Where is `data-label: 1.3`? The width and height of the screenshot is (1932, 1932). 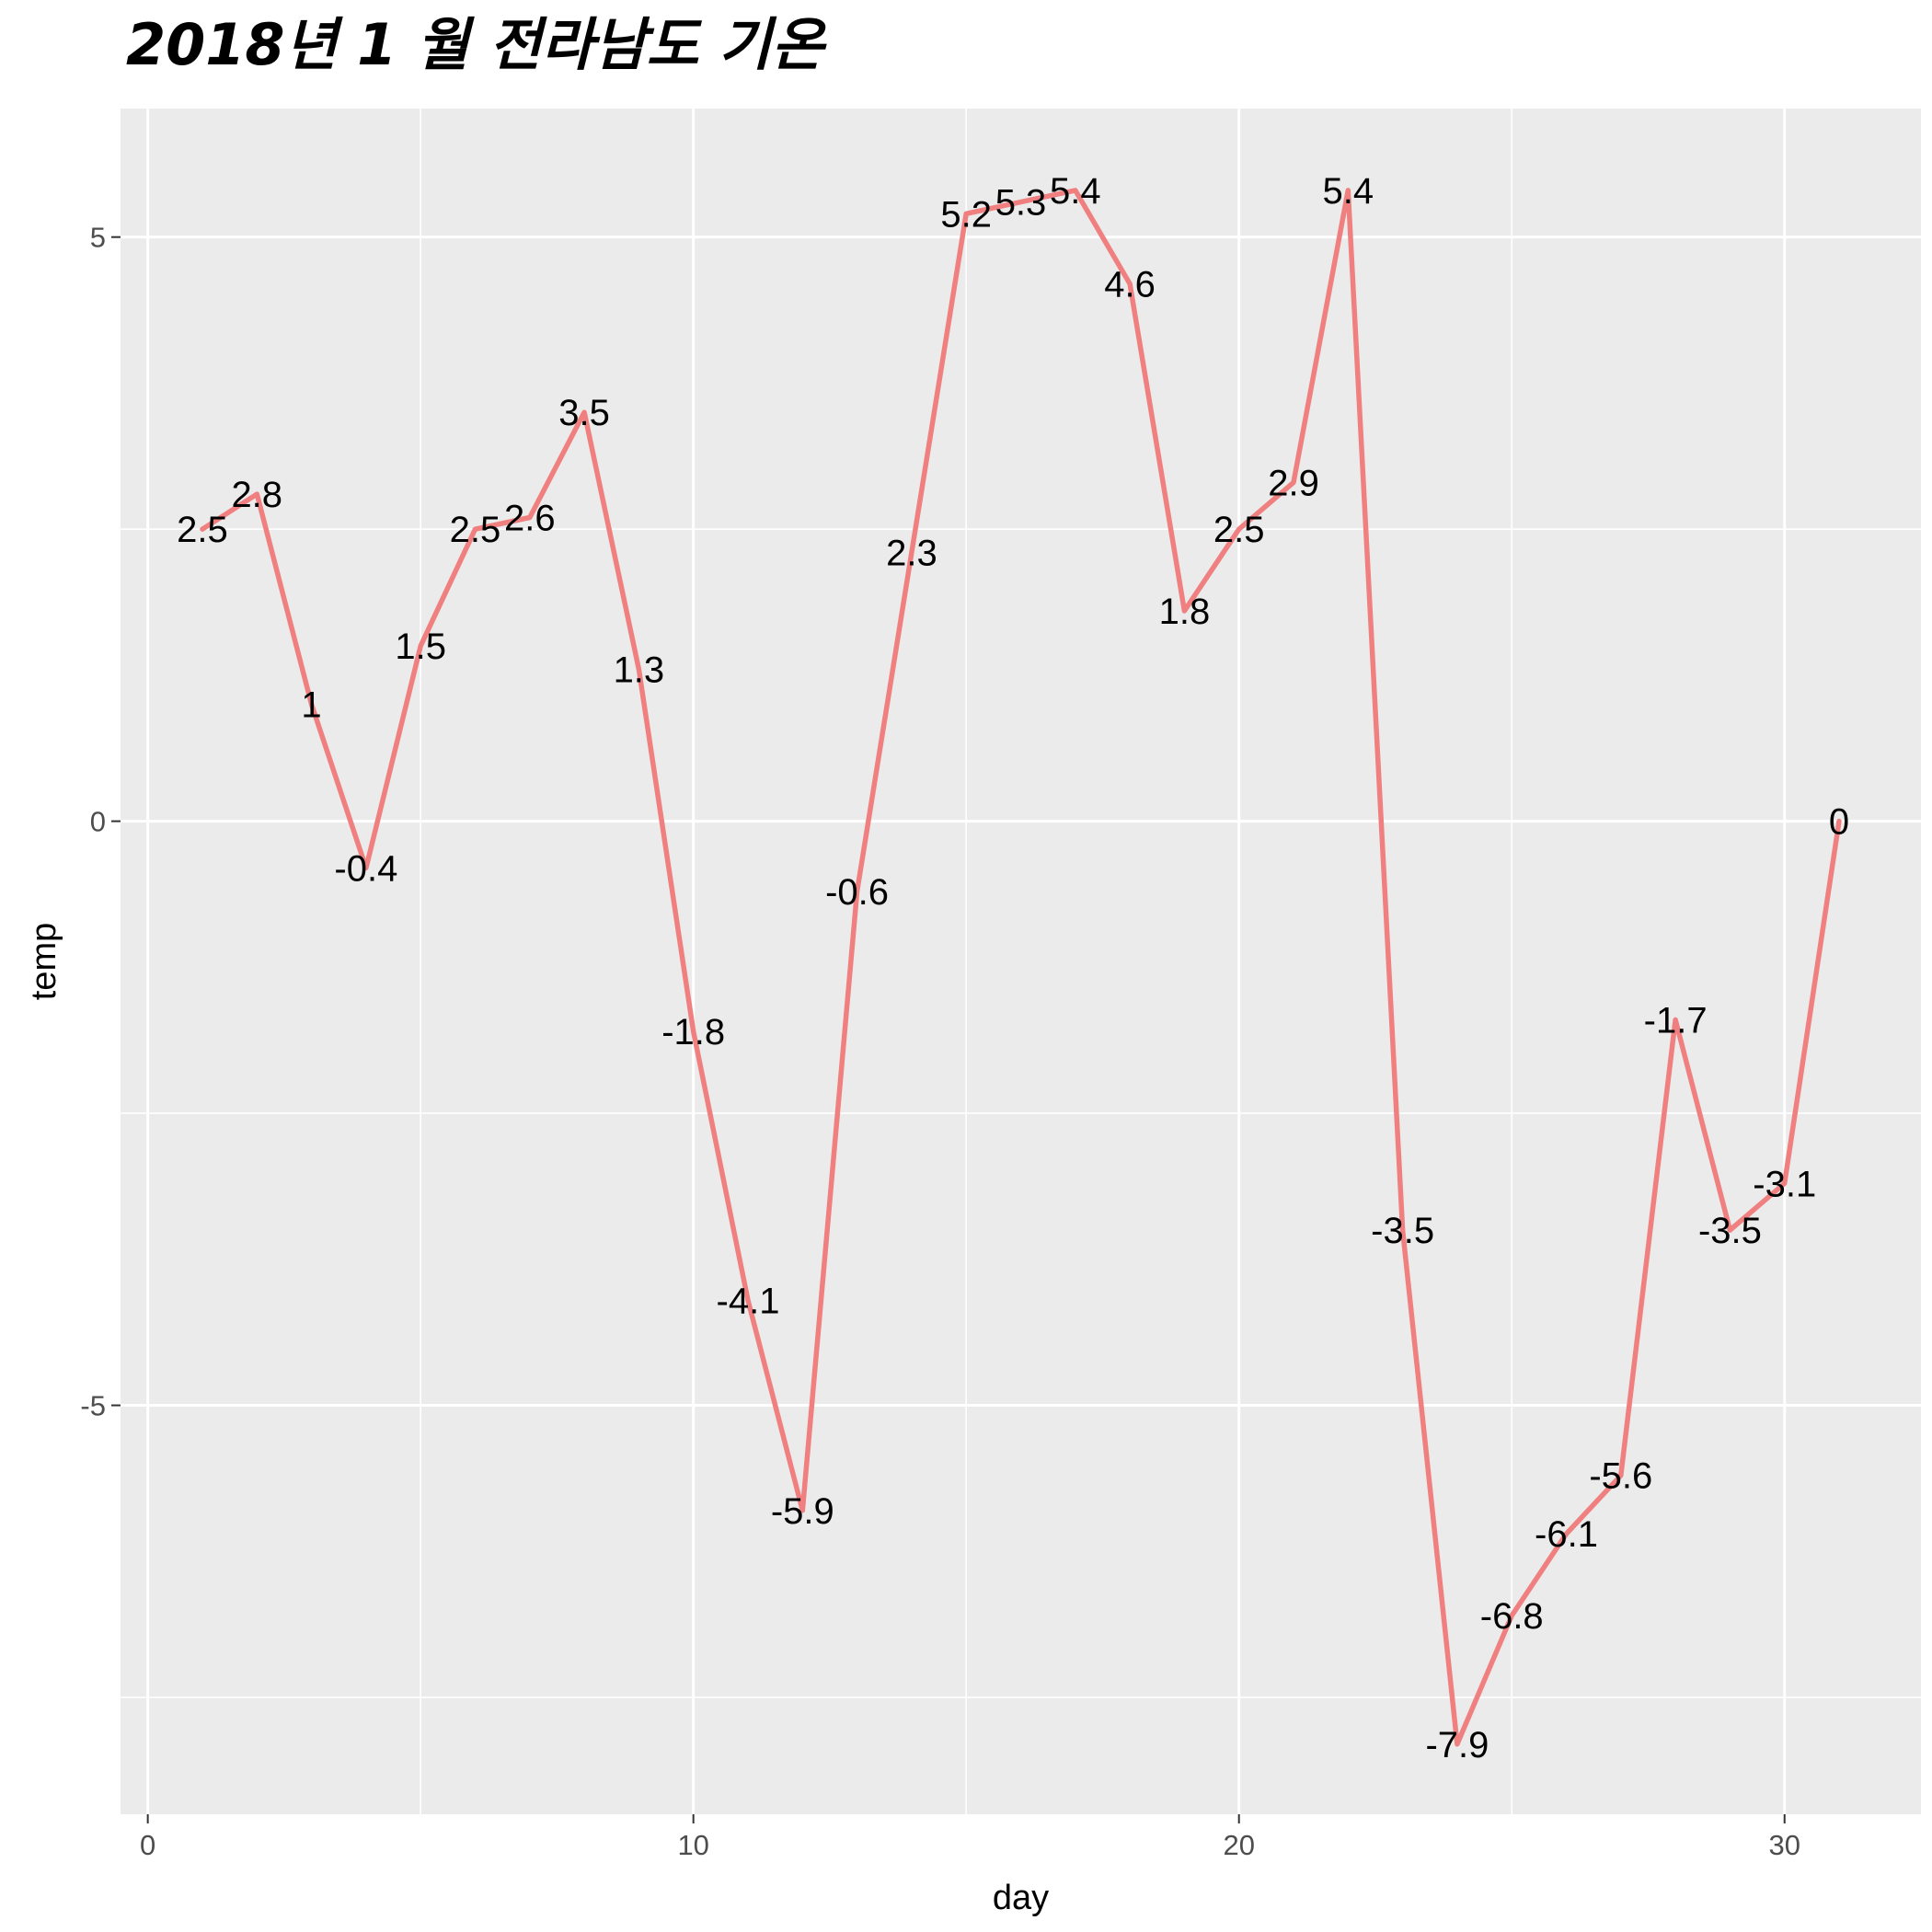 data-label: 1.3 is located at coordinates (639, 670).